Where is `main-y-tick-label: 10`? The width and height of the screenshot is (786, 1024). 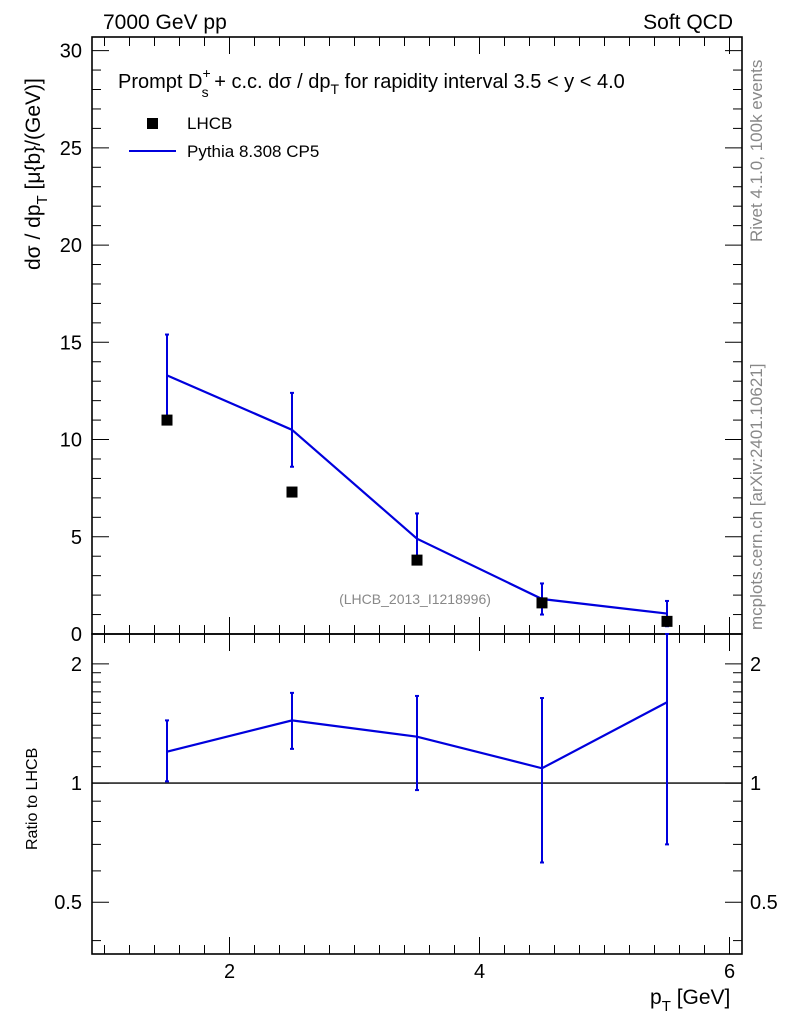 main-y-tick-label: 10 is located at coordinates (71, 441).